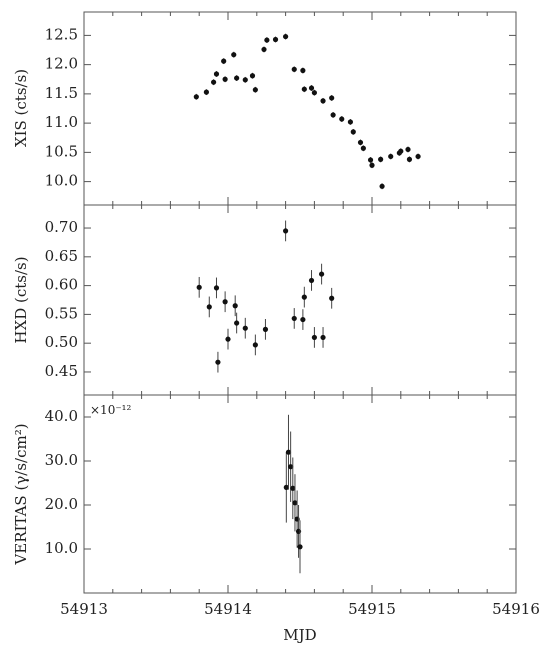 This screenshot has width=550, height=658. Describe the element at coordinates (372, 609) in the screenshot. I see `x-tick-label: 54915` at that location.